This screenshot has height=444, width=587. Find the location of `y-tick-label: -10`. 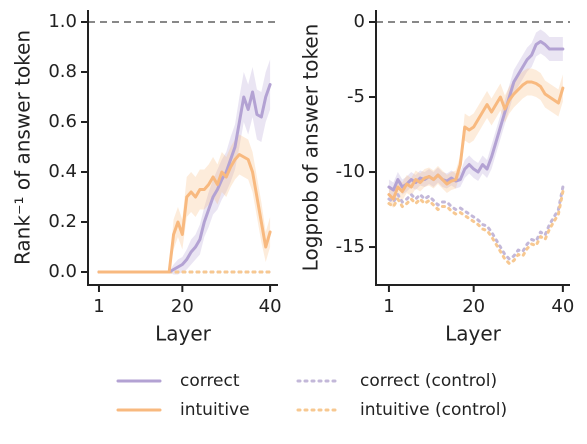

y-tick-label: -10 is located at coordinates (350, 171).